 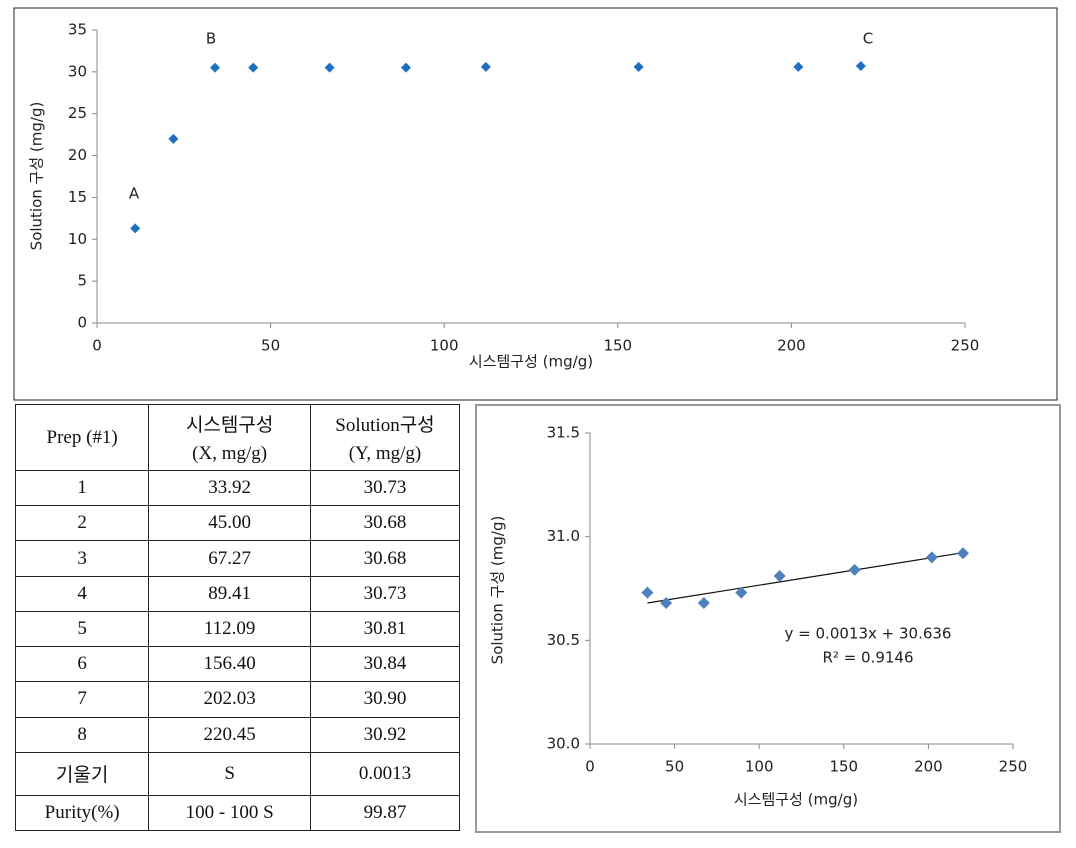 What do you see at coordinates (211, 39) in the screenshot?
I see `annotation: B` at bounding box center [211, 39].